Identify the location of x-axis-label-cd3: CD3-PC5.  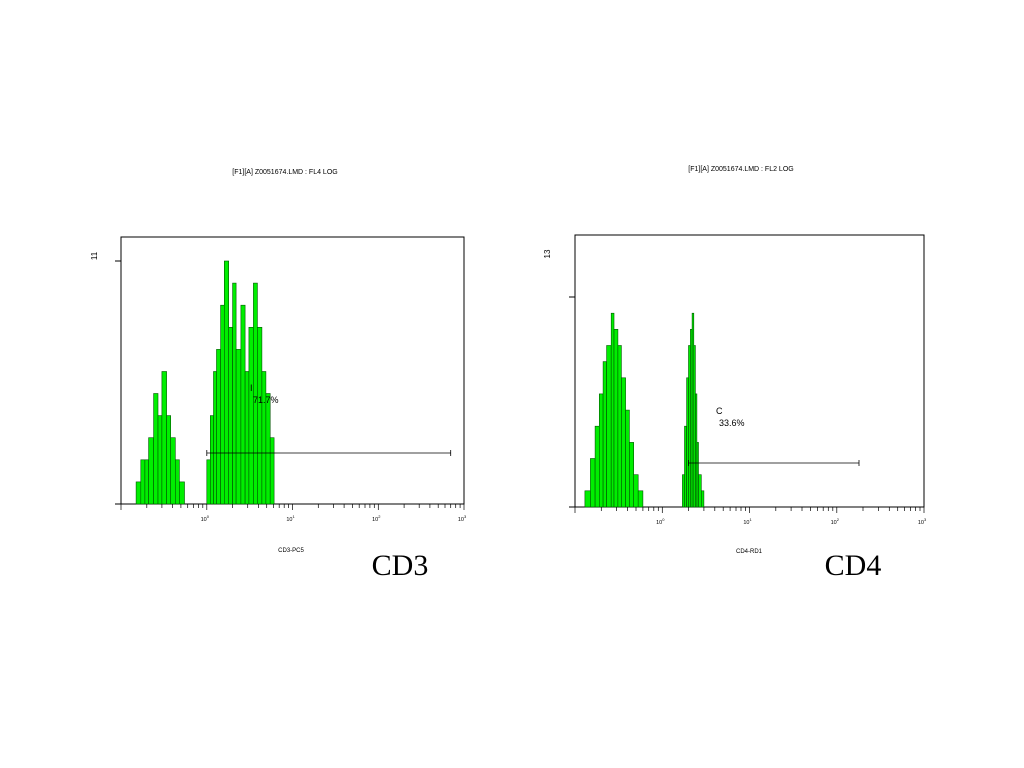
(291, 551).